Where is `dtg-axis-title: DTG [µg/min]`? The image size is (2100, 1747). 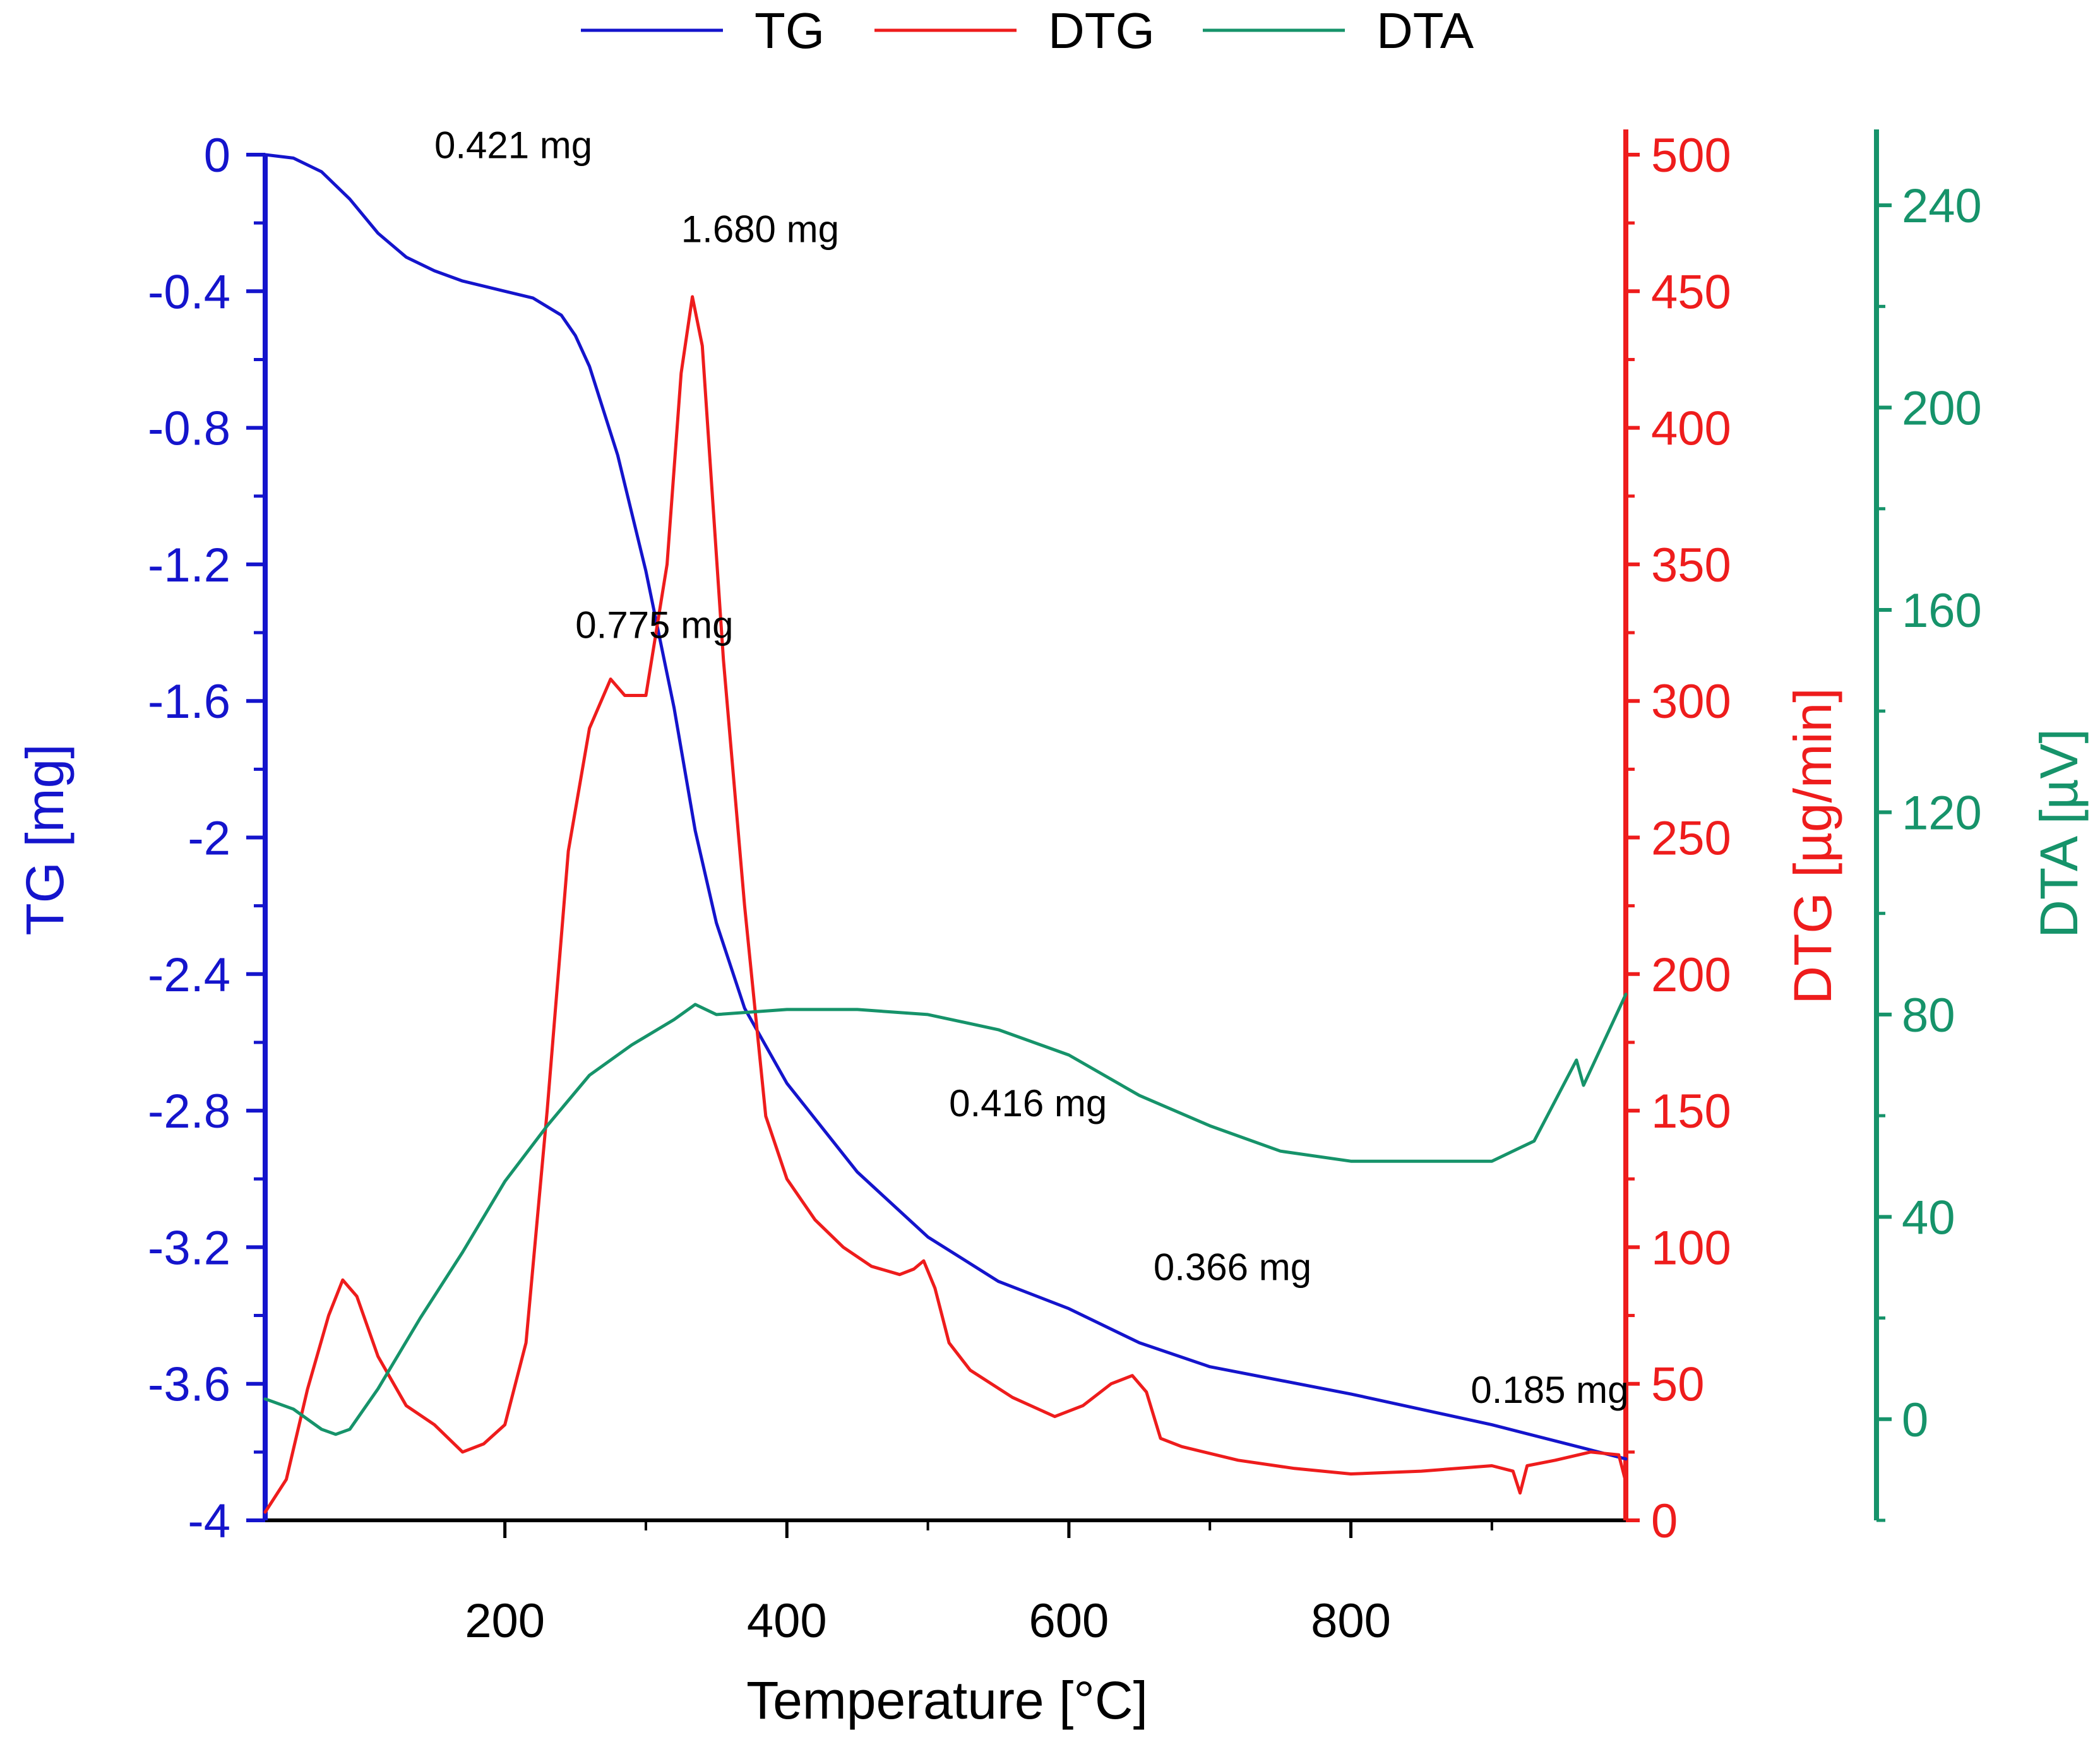
dtg-axis-title: DTG [µg/min] is located at coordinates (1812, 846).